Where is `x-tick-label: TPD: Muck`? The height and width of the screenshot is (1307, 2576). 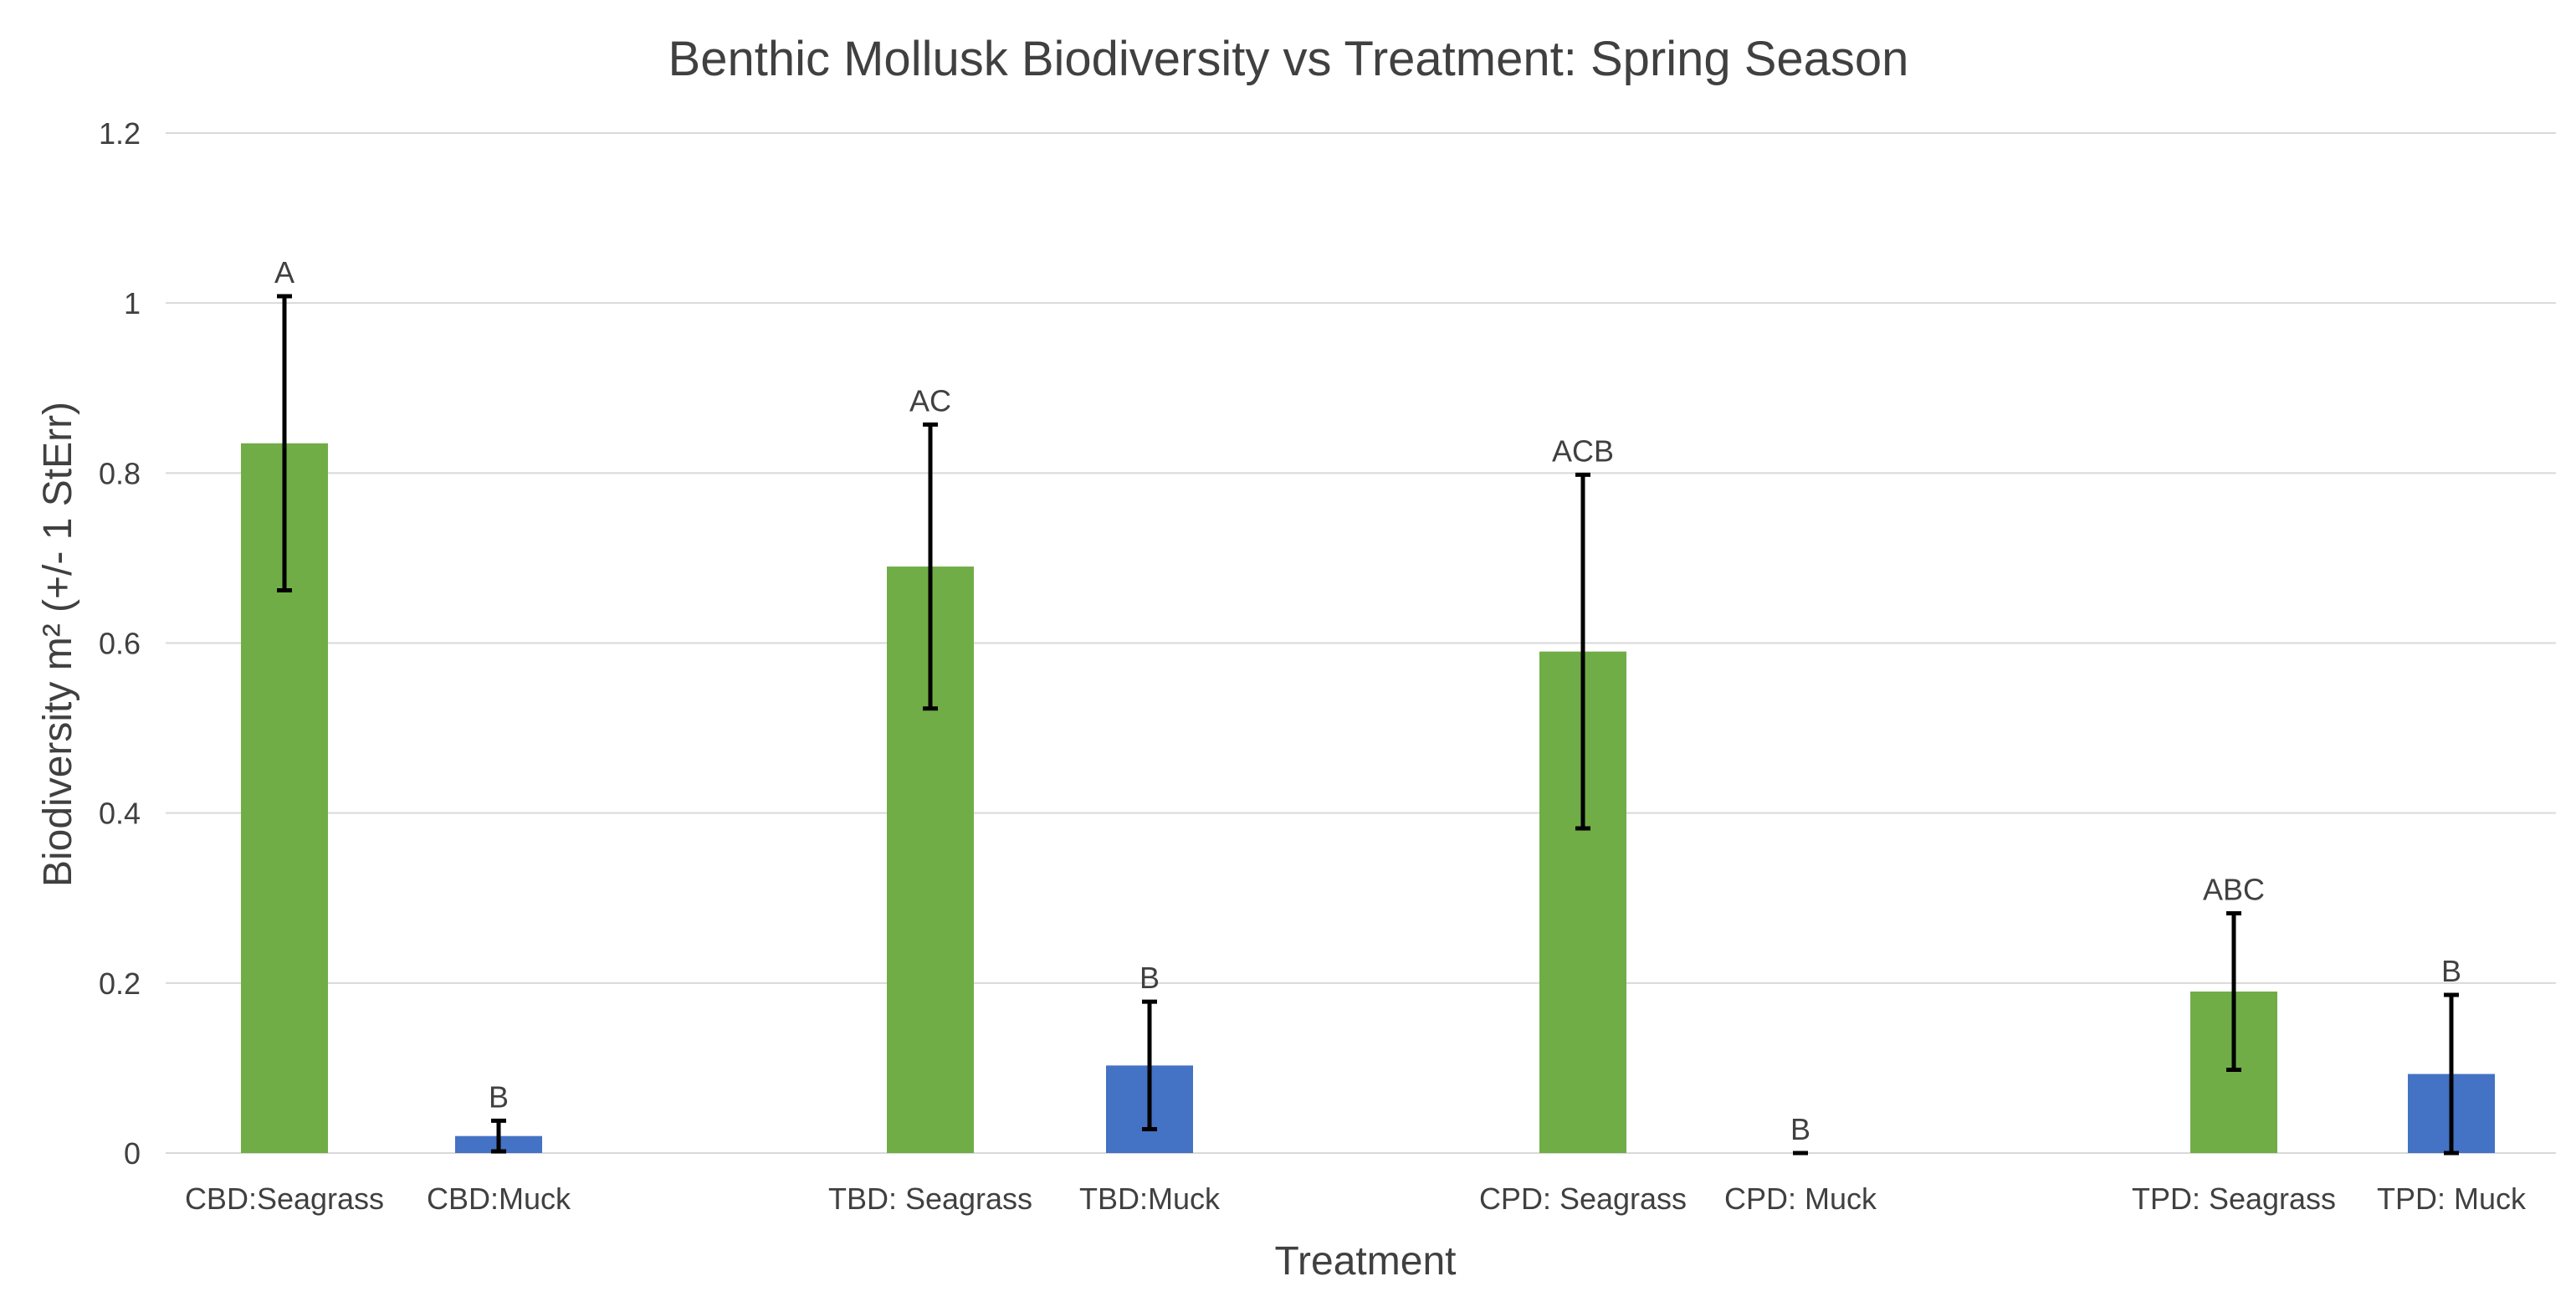
x-tick-label: TPD: Muck is located at coordinates (2452, 1198).